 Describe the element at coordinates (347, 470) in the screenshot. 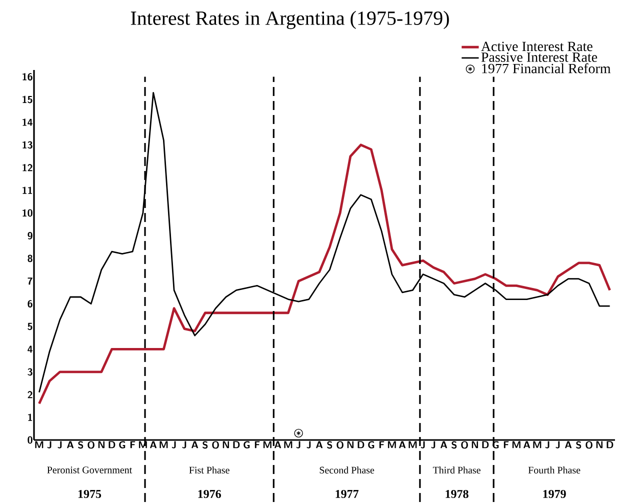

I see `text: Second Phase` at that location.